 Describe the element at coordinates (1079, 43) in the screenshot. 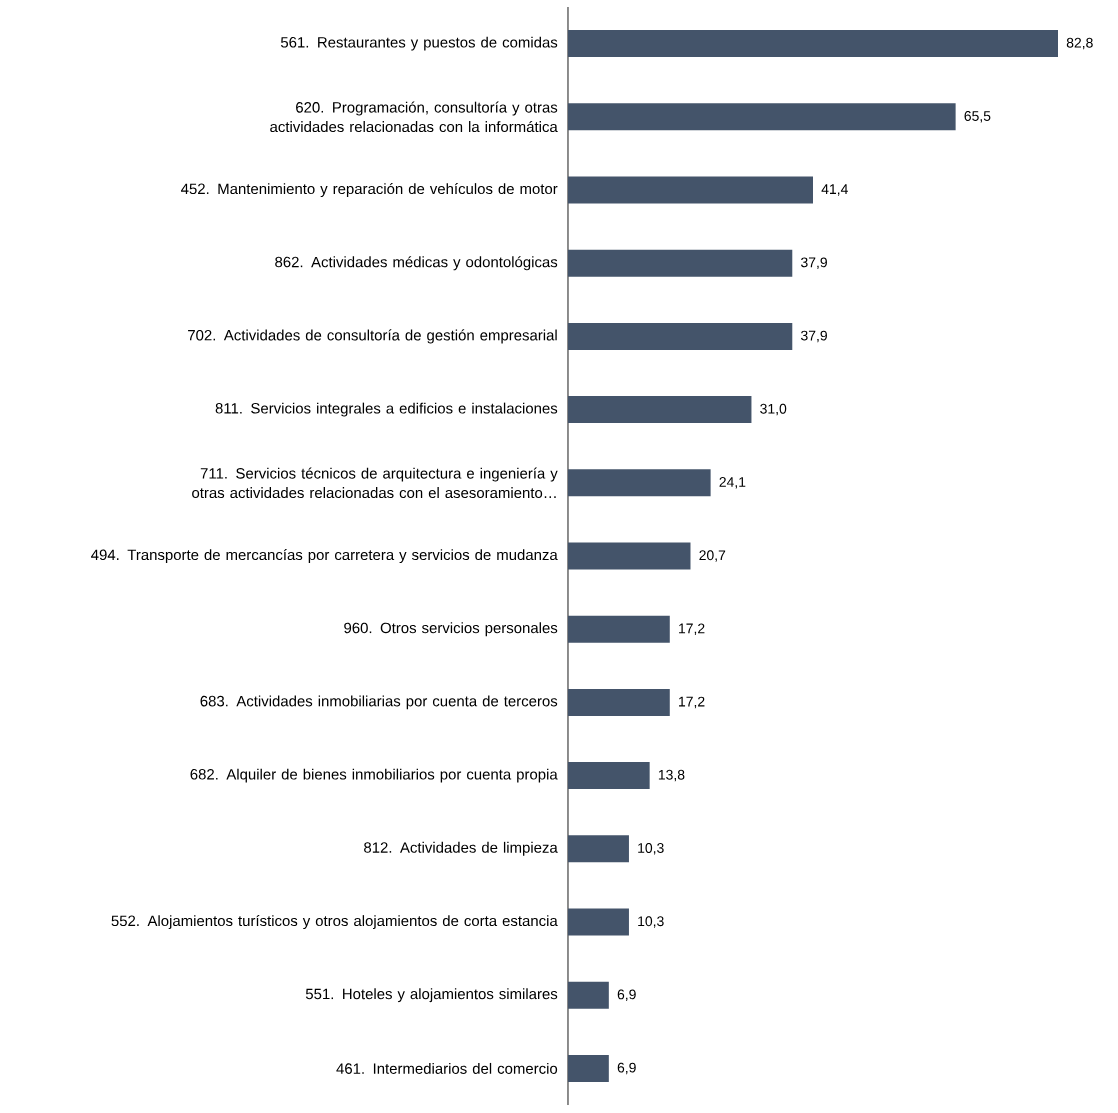

I see `data-label: 82,8` at that location.